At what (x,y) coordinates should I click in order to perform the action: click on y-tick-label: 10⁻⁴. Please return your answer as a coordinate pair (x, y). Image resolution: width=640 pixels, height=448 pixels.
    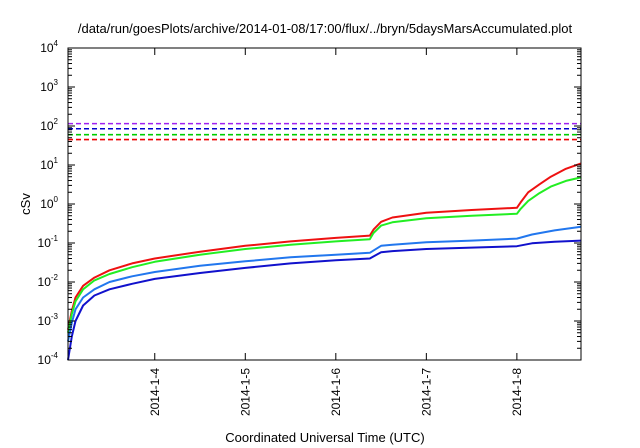
    Looking at the image, I should click on (48, 359).